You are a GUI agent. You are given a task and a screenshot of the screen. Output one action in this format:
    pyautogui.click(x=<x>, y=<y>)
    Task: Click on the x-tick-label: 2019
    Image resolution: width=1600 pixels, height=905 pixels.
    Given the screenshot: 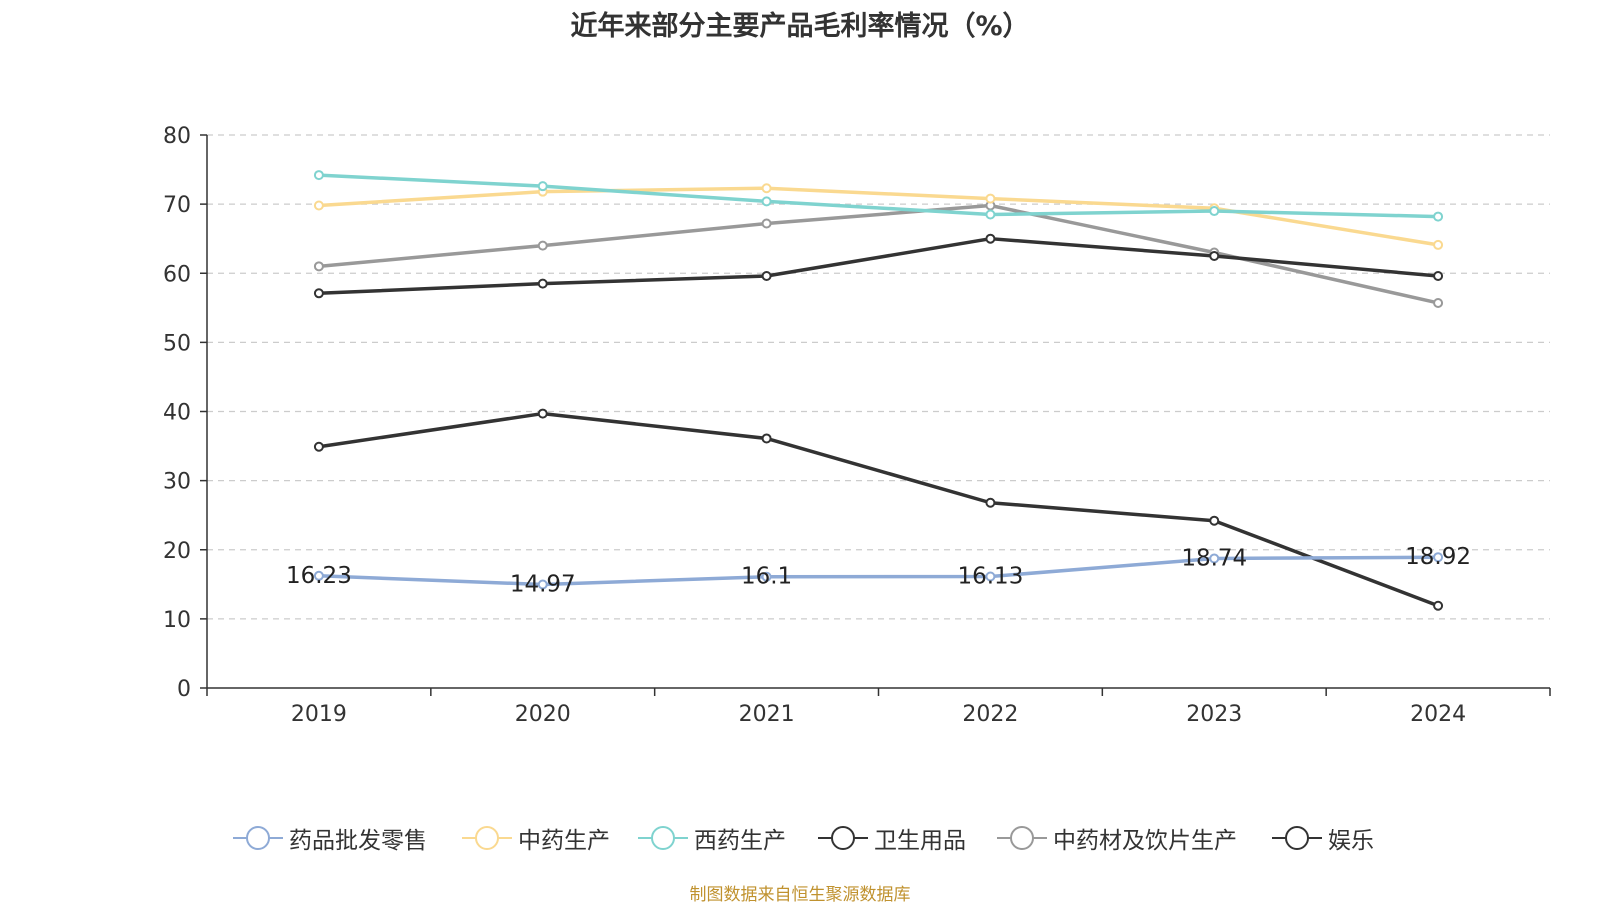 What is the action you would take?
    pyautogui.click(x=319, y=714)
    